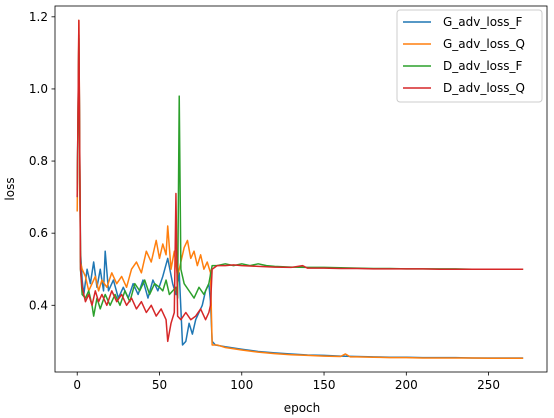 The width and height of the screenshot is (554, 418). I want to click on x-tick-label: 200, so click(406, 385).